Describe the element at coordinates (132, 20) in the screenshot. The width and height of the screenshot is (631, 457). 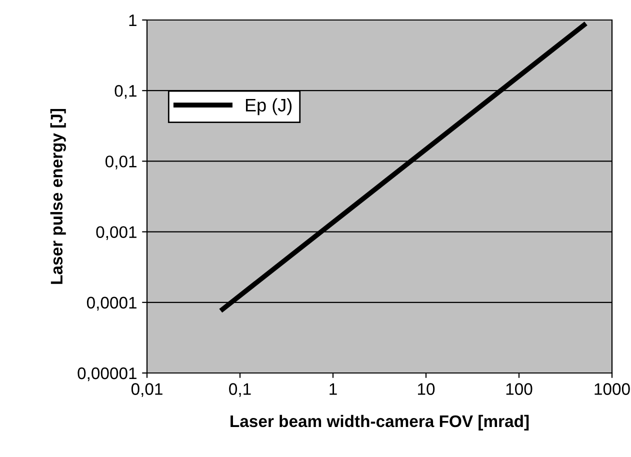
I see `y-tick-label: 1` at that location.